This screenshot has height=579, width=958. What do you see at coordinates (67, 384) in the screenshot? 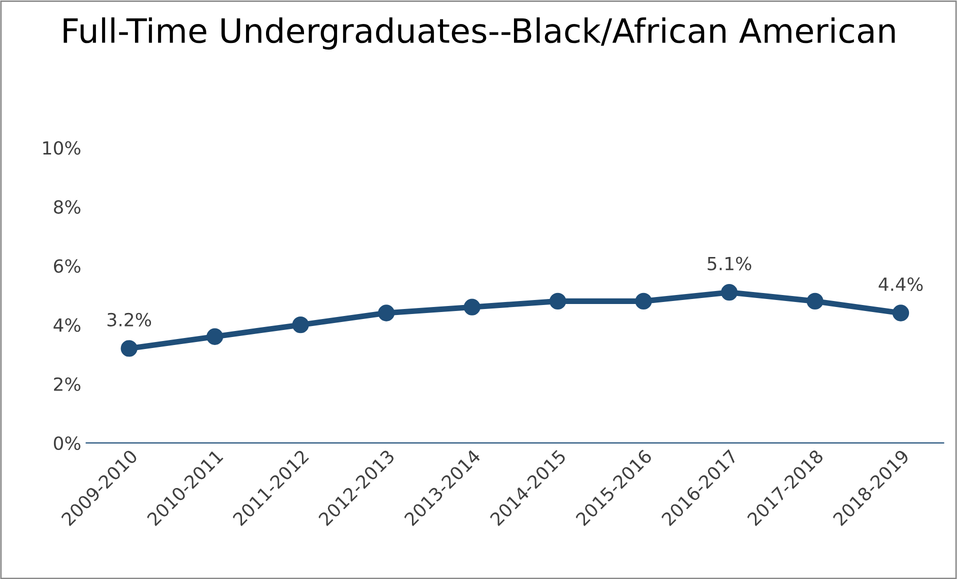
I see `y-tick-label: 2%` at bounding box center [67, 384].